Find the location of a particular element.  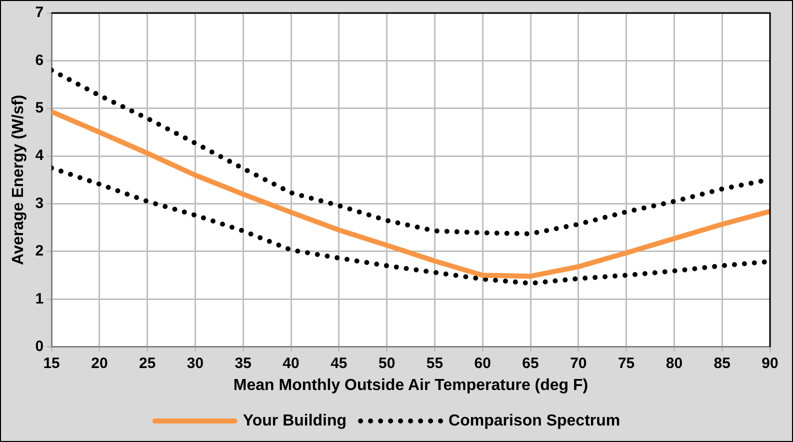

x-tick-label: 70 is located at coordinates (578, 363).